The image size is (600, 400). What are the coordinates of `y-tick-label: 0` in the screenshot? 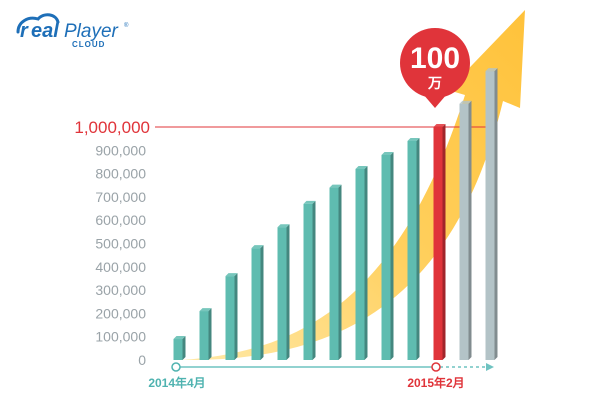 It's located at (142, 360).